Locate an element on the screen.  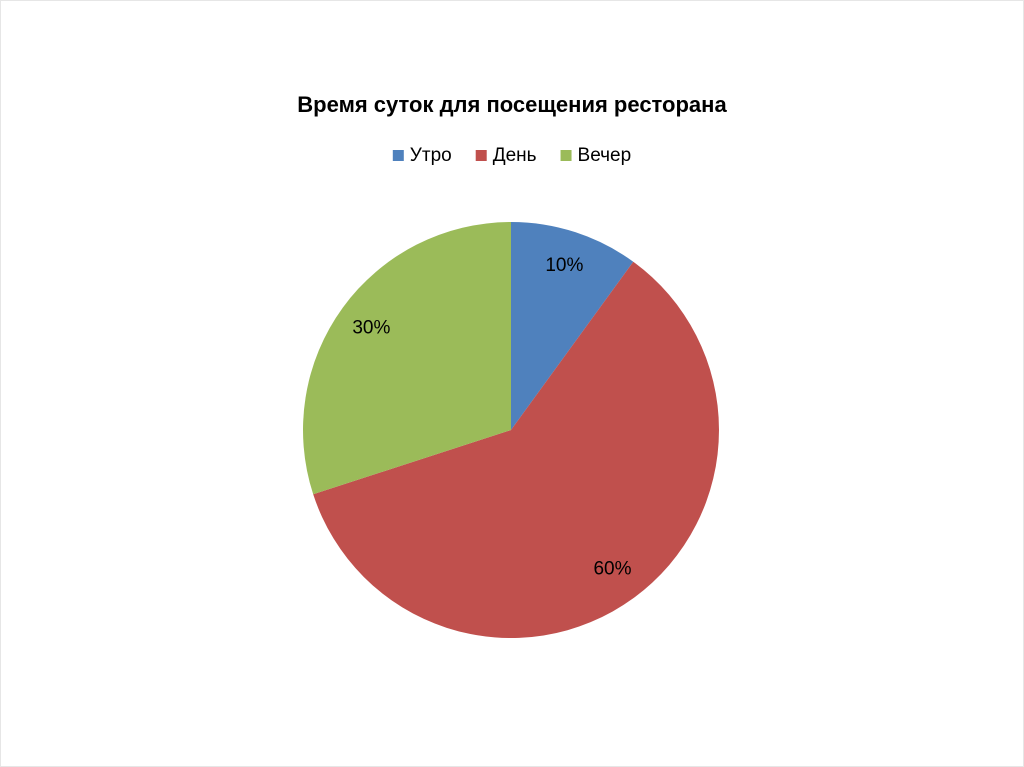
chart-title: Время суток для посещения ресторана is located at coordinates (512, 104).